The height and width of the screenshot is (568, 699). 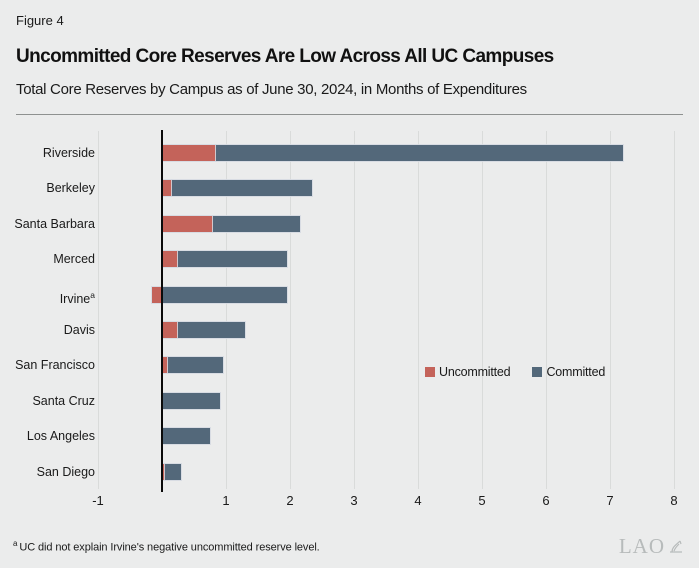 What do you see at coordinates (15, 543) in the screenshot?
I see `footnote-marker: a` at bounding box center [15, 543].